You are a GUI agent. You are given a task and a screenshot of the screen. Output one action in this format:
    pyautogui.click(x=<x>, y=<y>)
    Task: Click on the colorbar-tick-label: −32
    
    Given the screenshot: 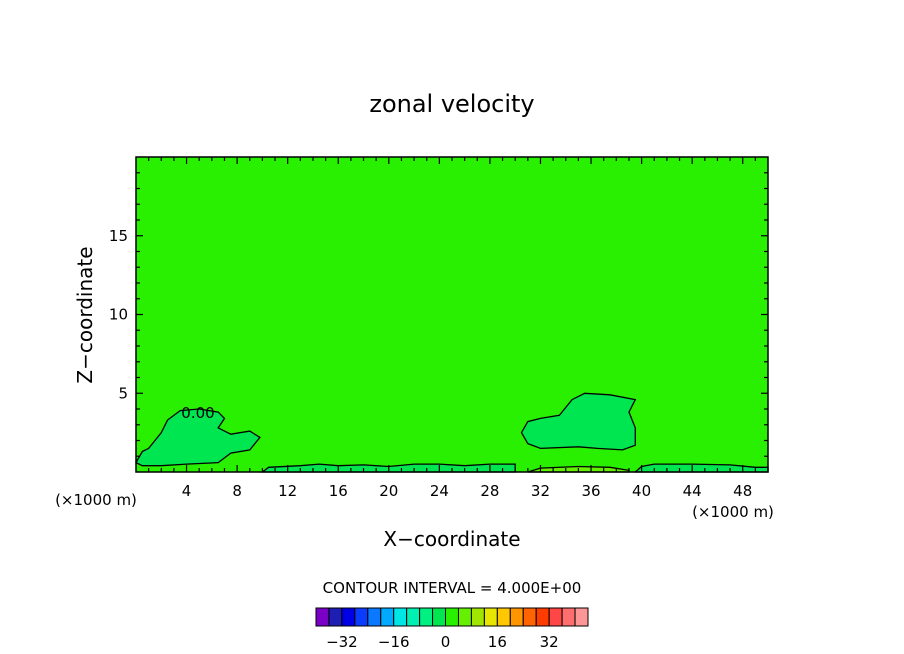 What is the action you would take?
    pyautogui.click(x=342, y=642)
    